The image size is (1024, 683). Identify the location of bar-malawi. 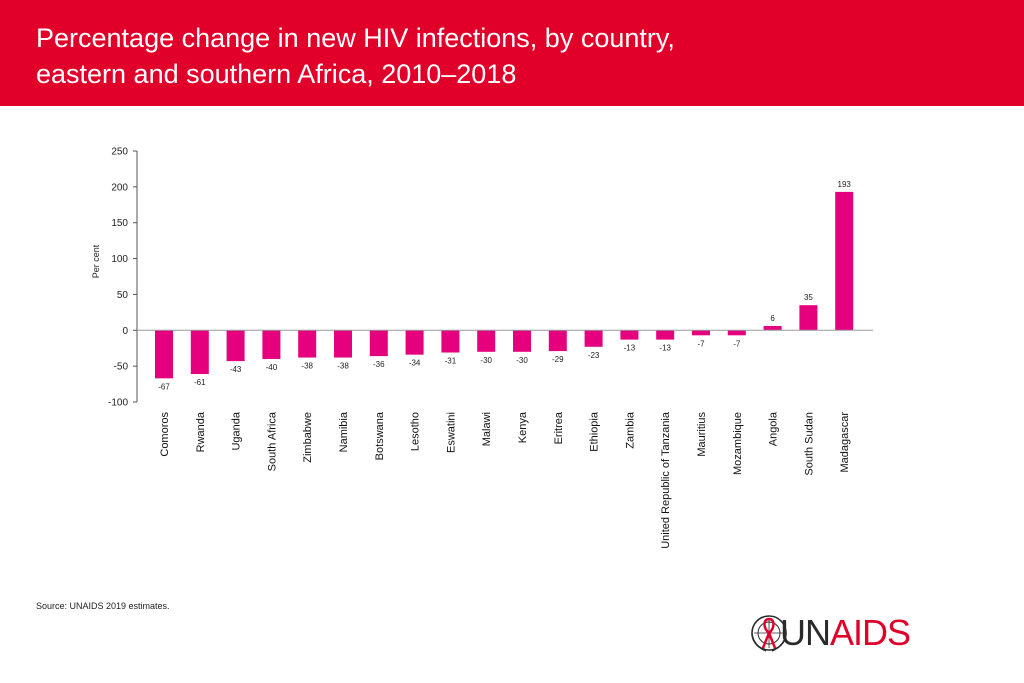
(486, 341).